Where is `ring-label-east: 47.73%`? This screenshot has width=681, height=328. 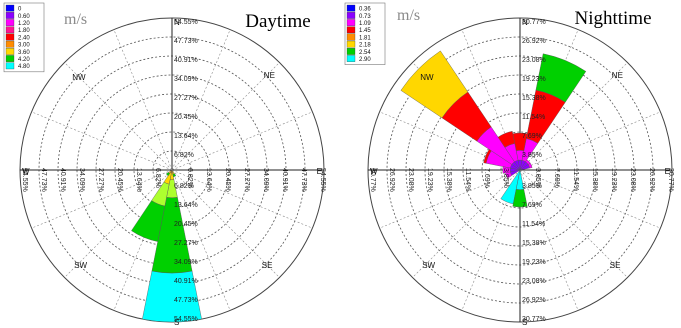
ring-label-east: 47.73% is located at coordinates (303, 180).